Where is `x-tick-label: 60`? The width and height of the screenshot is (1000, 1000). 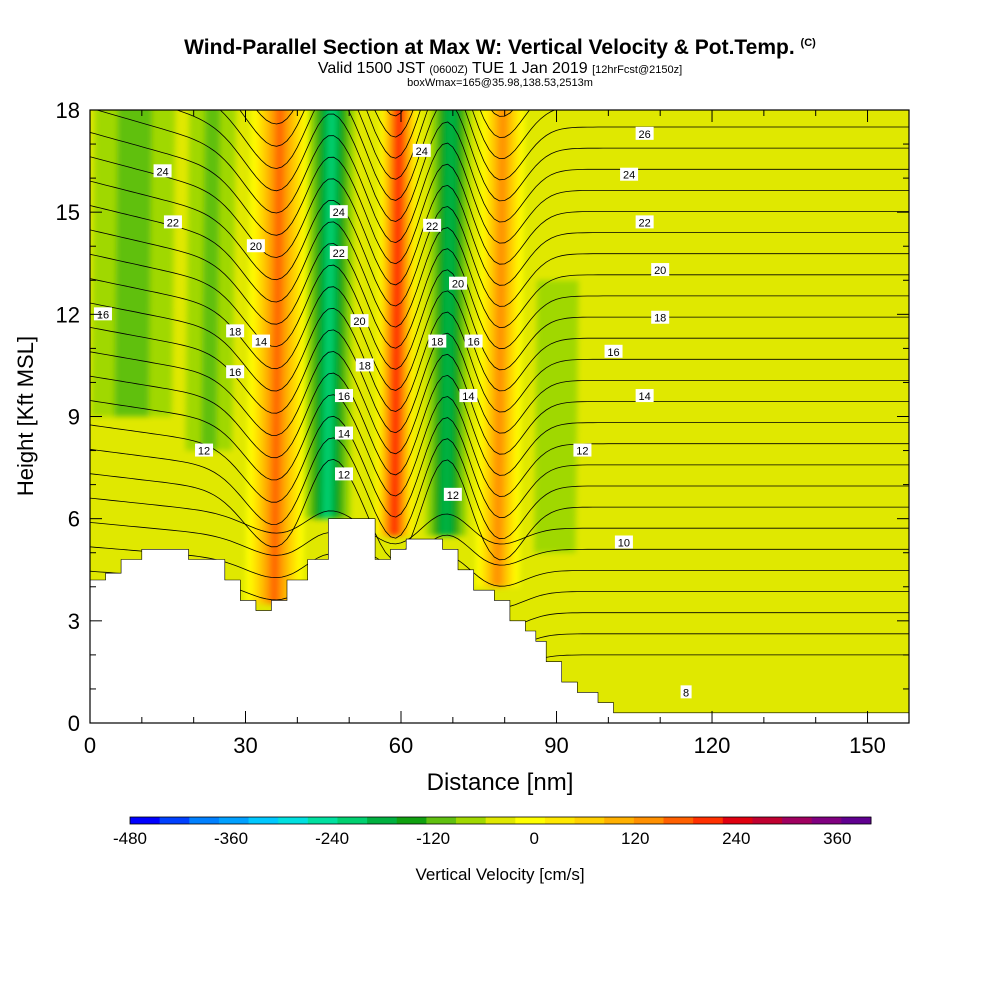
x-tick-label: 60 is located at coordinates (401, 745).